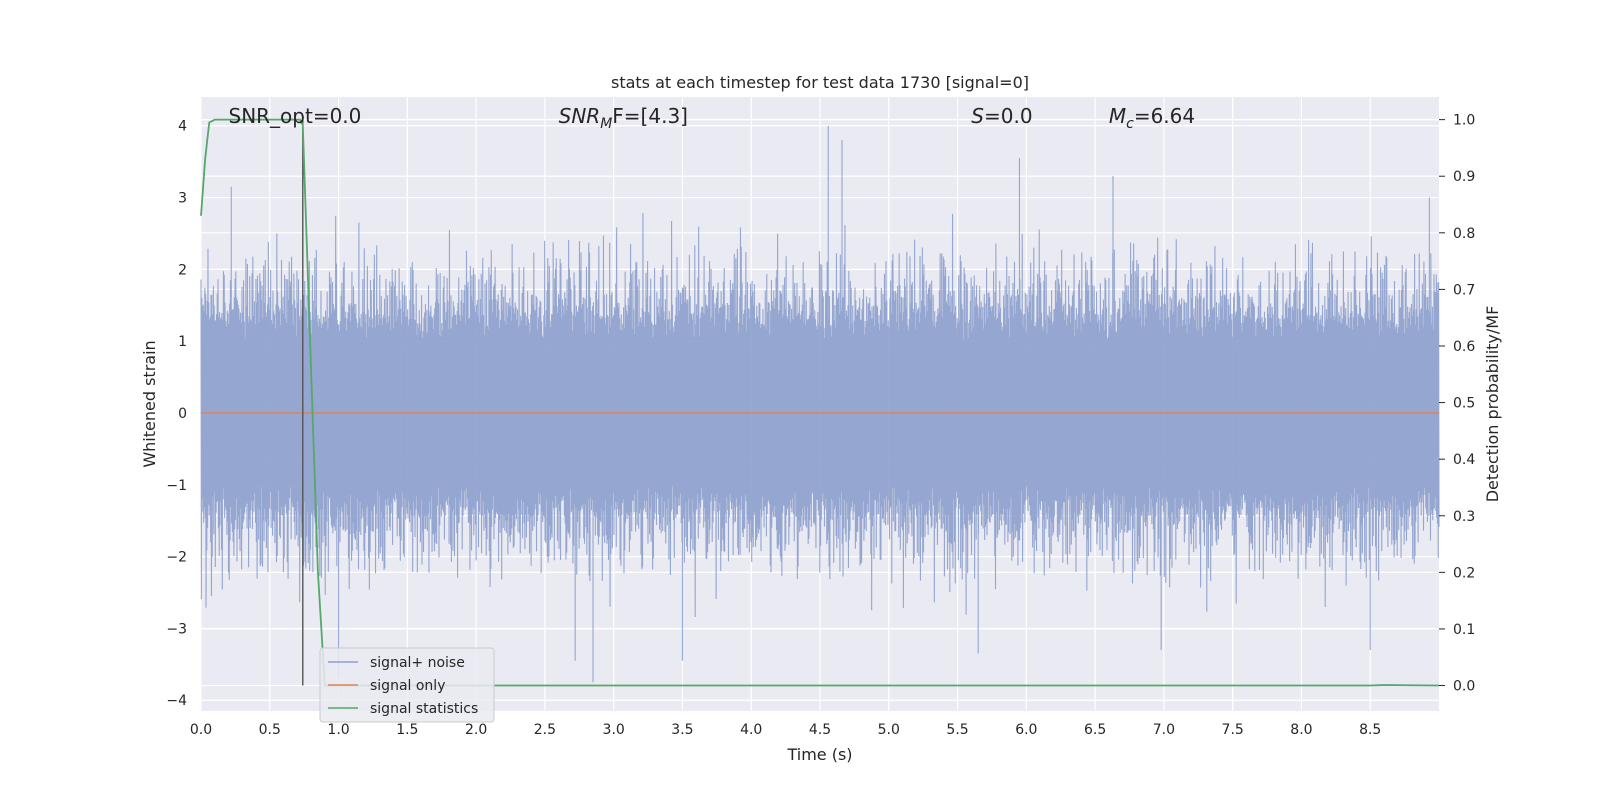  I want to click on annotation-base: M, so click(1117, 116).